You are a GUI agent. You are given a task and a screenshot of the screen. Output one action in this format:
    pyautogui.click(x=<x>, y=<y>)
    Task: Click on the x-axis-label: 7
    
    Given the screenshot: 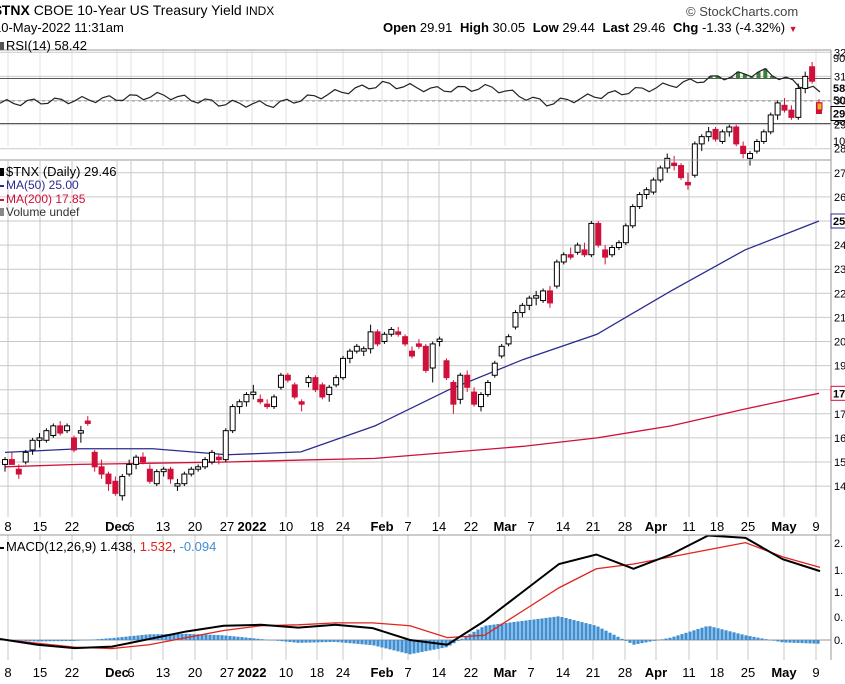 What is the action you would take?
    pyautogui.click(x=530, y=526)
    